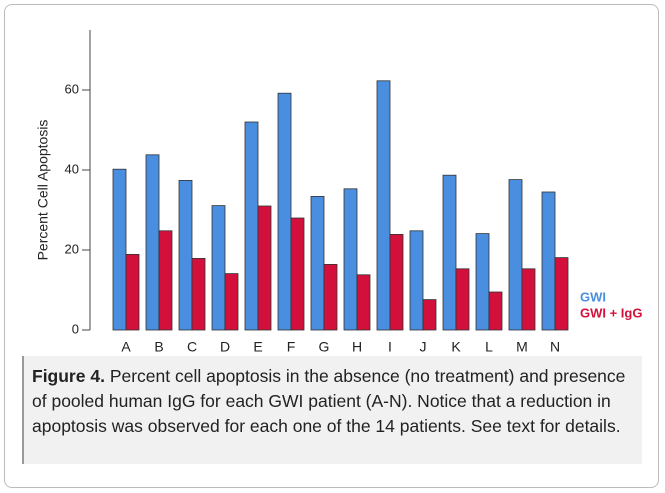 The image size is (665, 493). Describe the element at coordinates (390, 347) in the screenshot. I see `x-tick-label: I` at that location.